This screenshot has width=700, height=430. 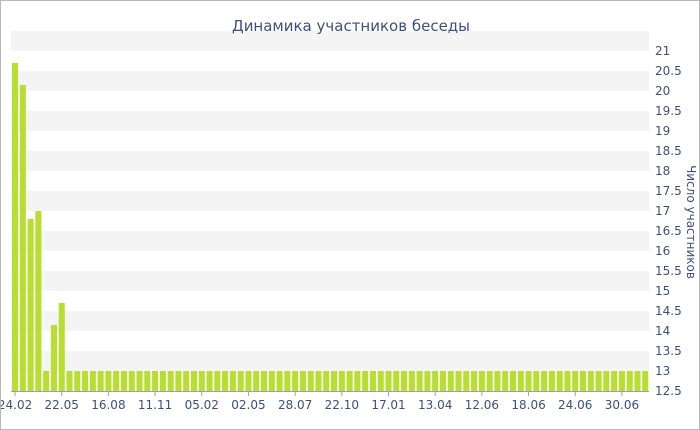 I want to click on y-tick-label-2: 13.5, so click(x=668, y=351).